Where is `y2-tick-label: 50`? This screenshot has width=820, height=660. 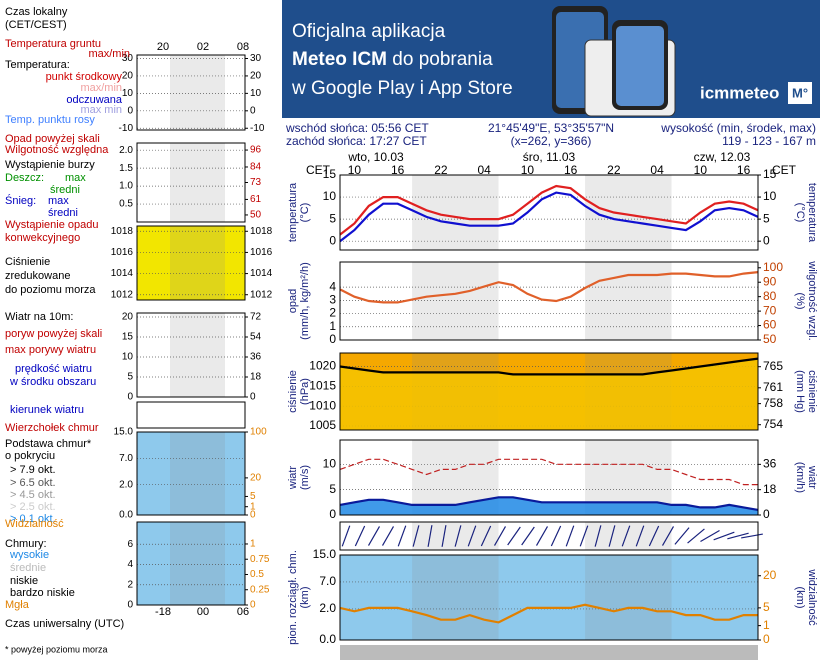
y2-tick-label: 50 is located at coordinates (256, 215).